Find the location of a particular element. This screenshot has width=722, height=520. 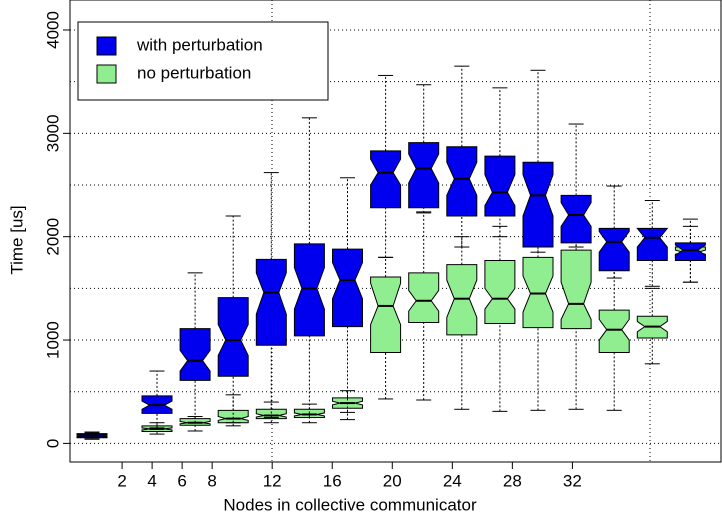

legend-label: with perturbation is located at coordinates (199, 44).